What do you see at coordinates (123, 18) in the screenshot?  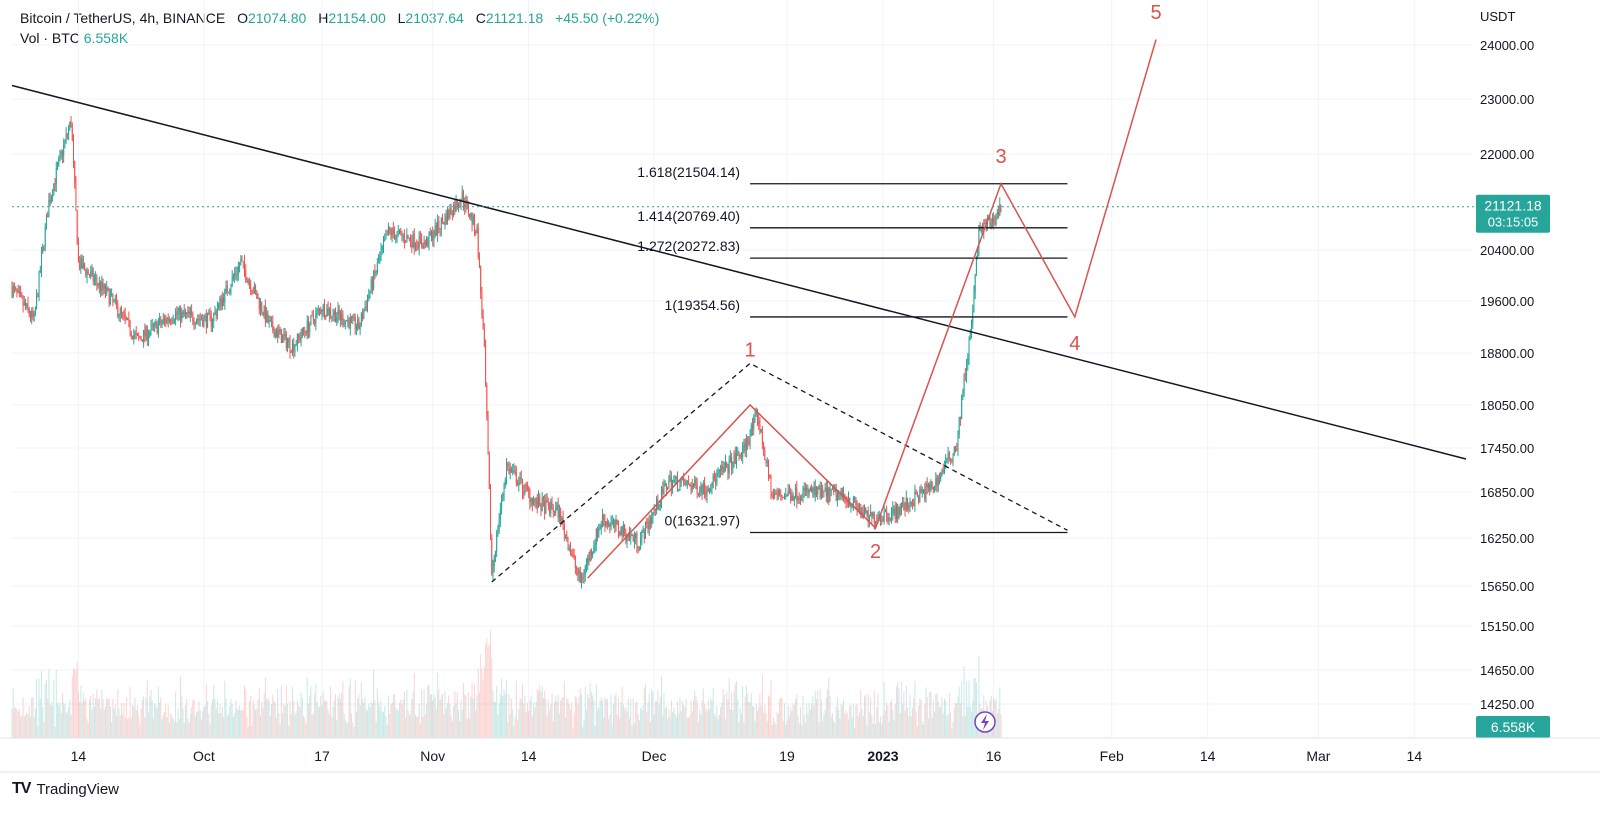 I see `symbol-label: Bitcoin / TetherUS, 4h, BINANCE` at bounding box center [123, 18].